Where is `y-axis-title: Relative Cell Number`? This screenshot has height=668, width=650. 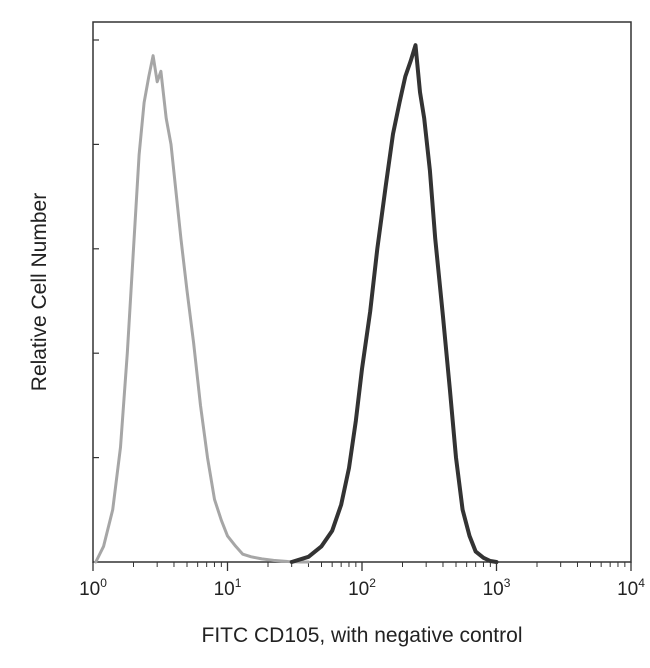 y-axis-title: Relative Cell Number is located at coordinates (39, 292).